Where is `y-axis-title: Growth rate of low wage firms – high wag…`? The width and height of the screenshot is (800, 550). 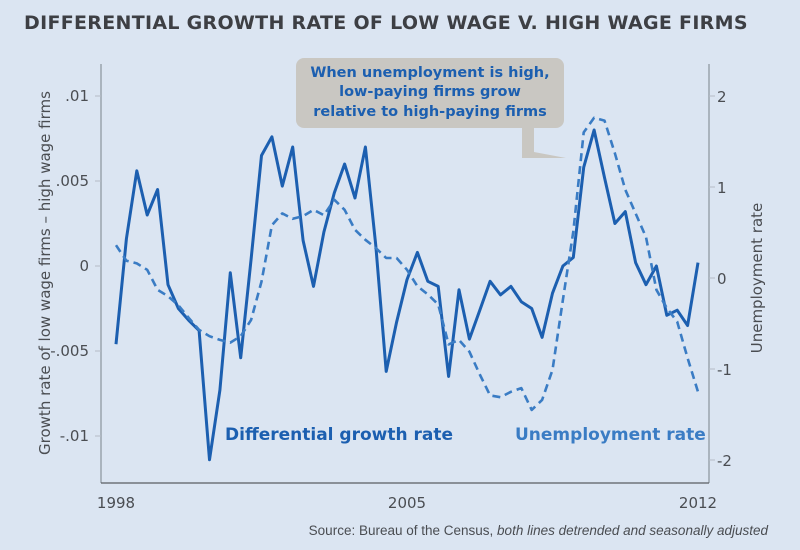 y-axis-title: Growth rate of low wage firms – high wag… is located at coordinates (45, 273).